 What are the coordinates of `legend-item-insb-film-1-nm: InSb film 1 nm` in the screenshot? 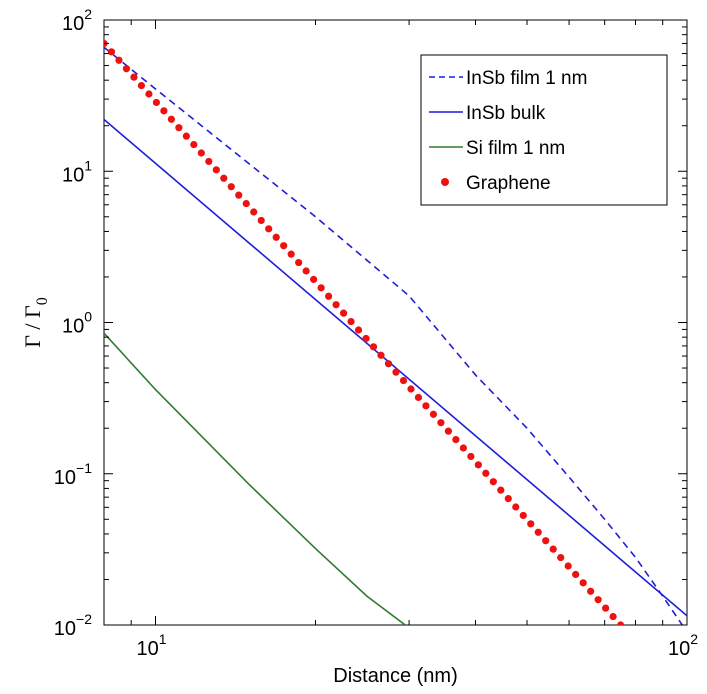 It's located at (508, 78).